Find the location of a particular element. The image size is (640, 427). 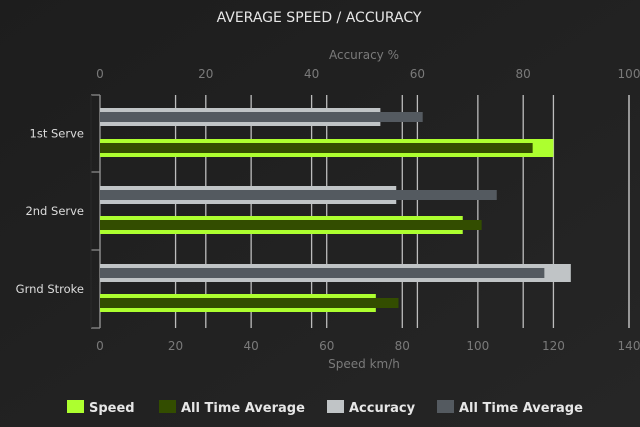

top-axis-label: Accuracy % is located at coordinates (364, 55).